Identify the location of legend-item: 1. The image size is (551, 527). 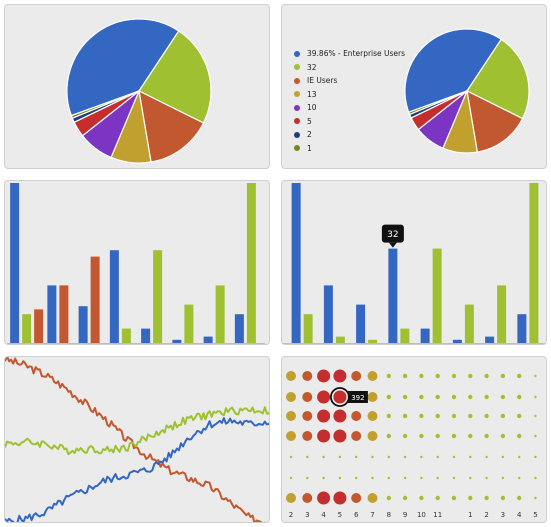
(349, 149).